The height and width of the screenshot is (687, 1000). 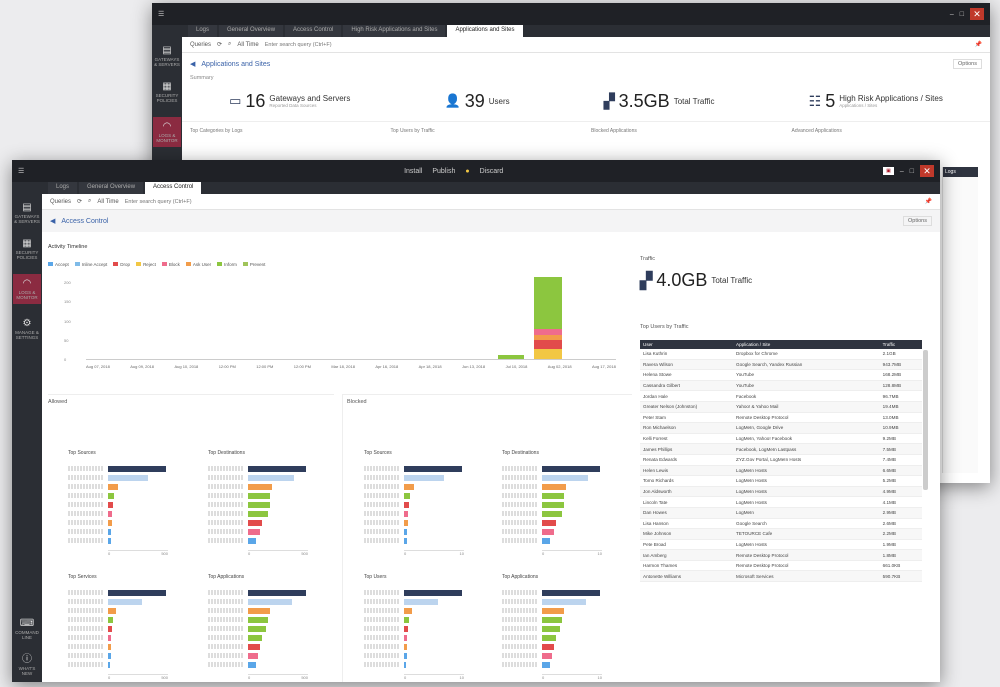 What do you see at coordinates (687, 344) in the screenshot?
I see `col-user: User` at bounding box center [687, 344].